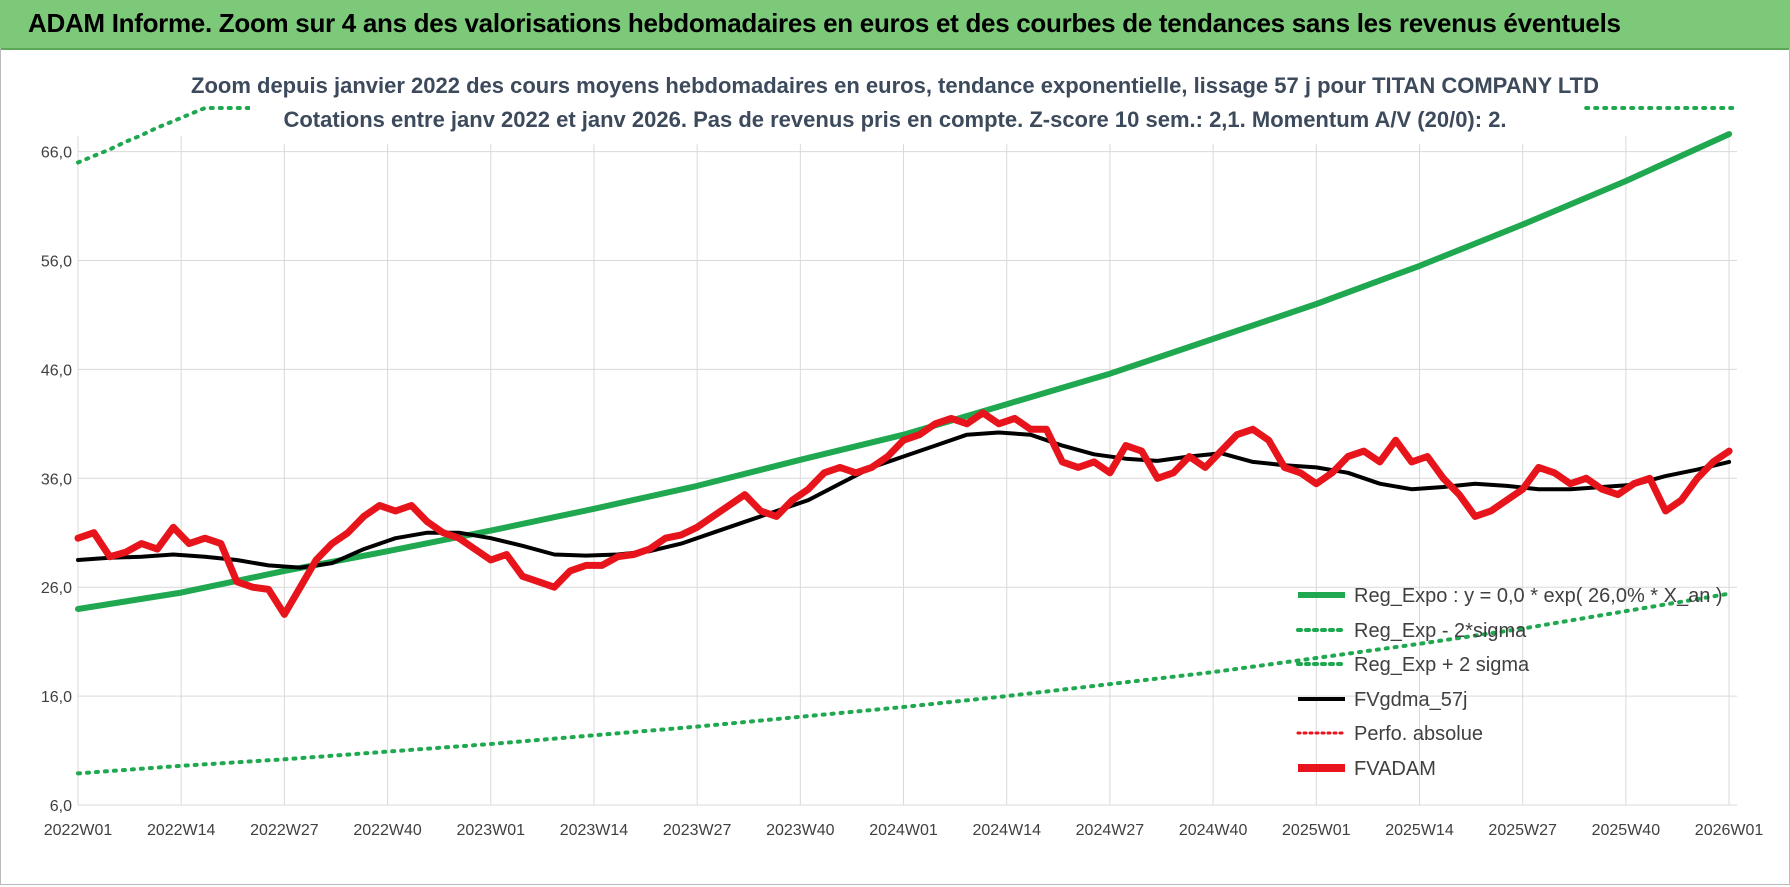  I want to click on x-tick-label: 2025W14, so click(1419, 830).